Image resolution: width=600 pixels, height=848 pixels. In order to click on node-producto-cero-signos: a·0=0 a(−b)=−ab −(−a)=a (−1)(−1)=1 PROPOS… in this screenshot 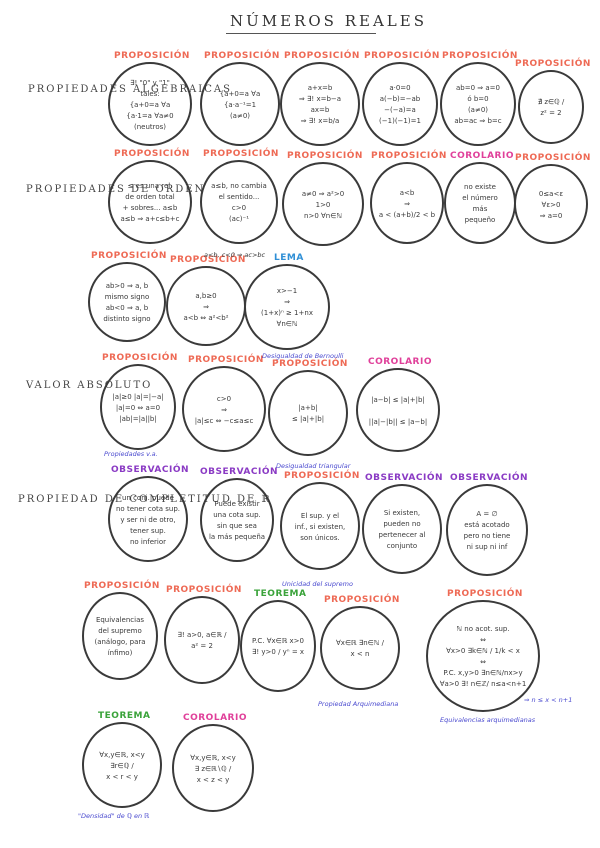, I will do `click(400, 98)`.